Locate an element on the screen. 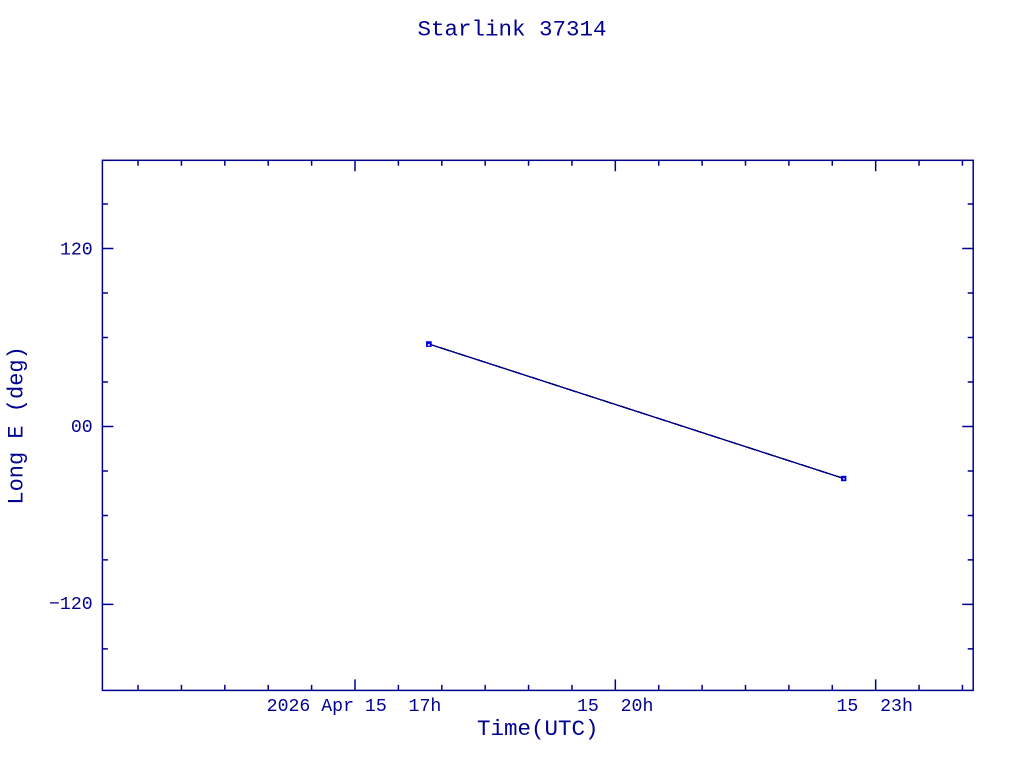 The image size is (1024, 768). svg-text: Time(UTC) is located at coordinates (538, 729).